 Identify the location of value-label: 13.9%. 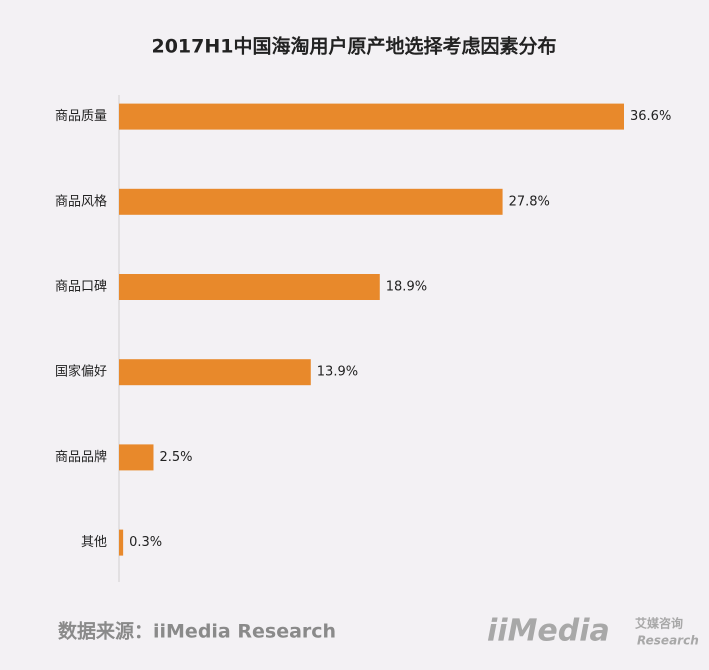
(337, 372).